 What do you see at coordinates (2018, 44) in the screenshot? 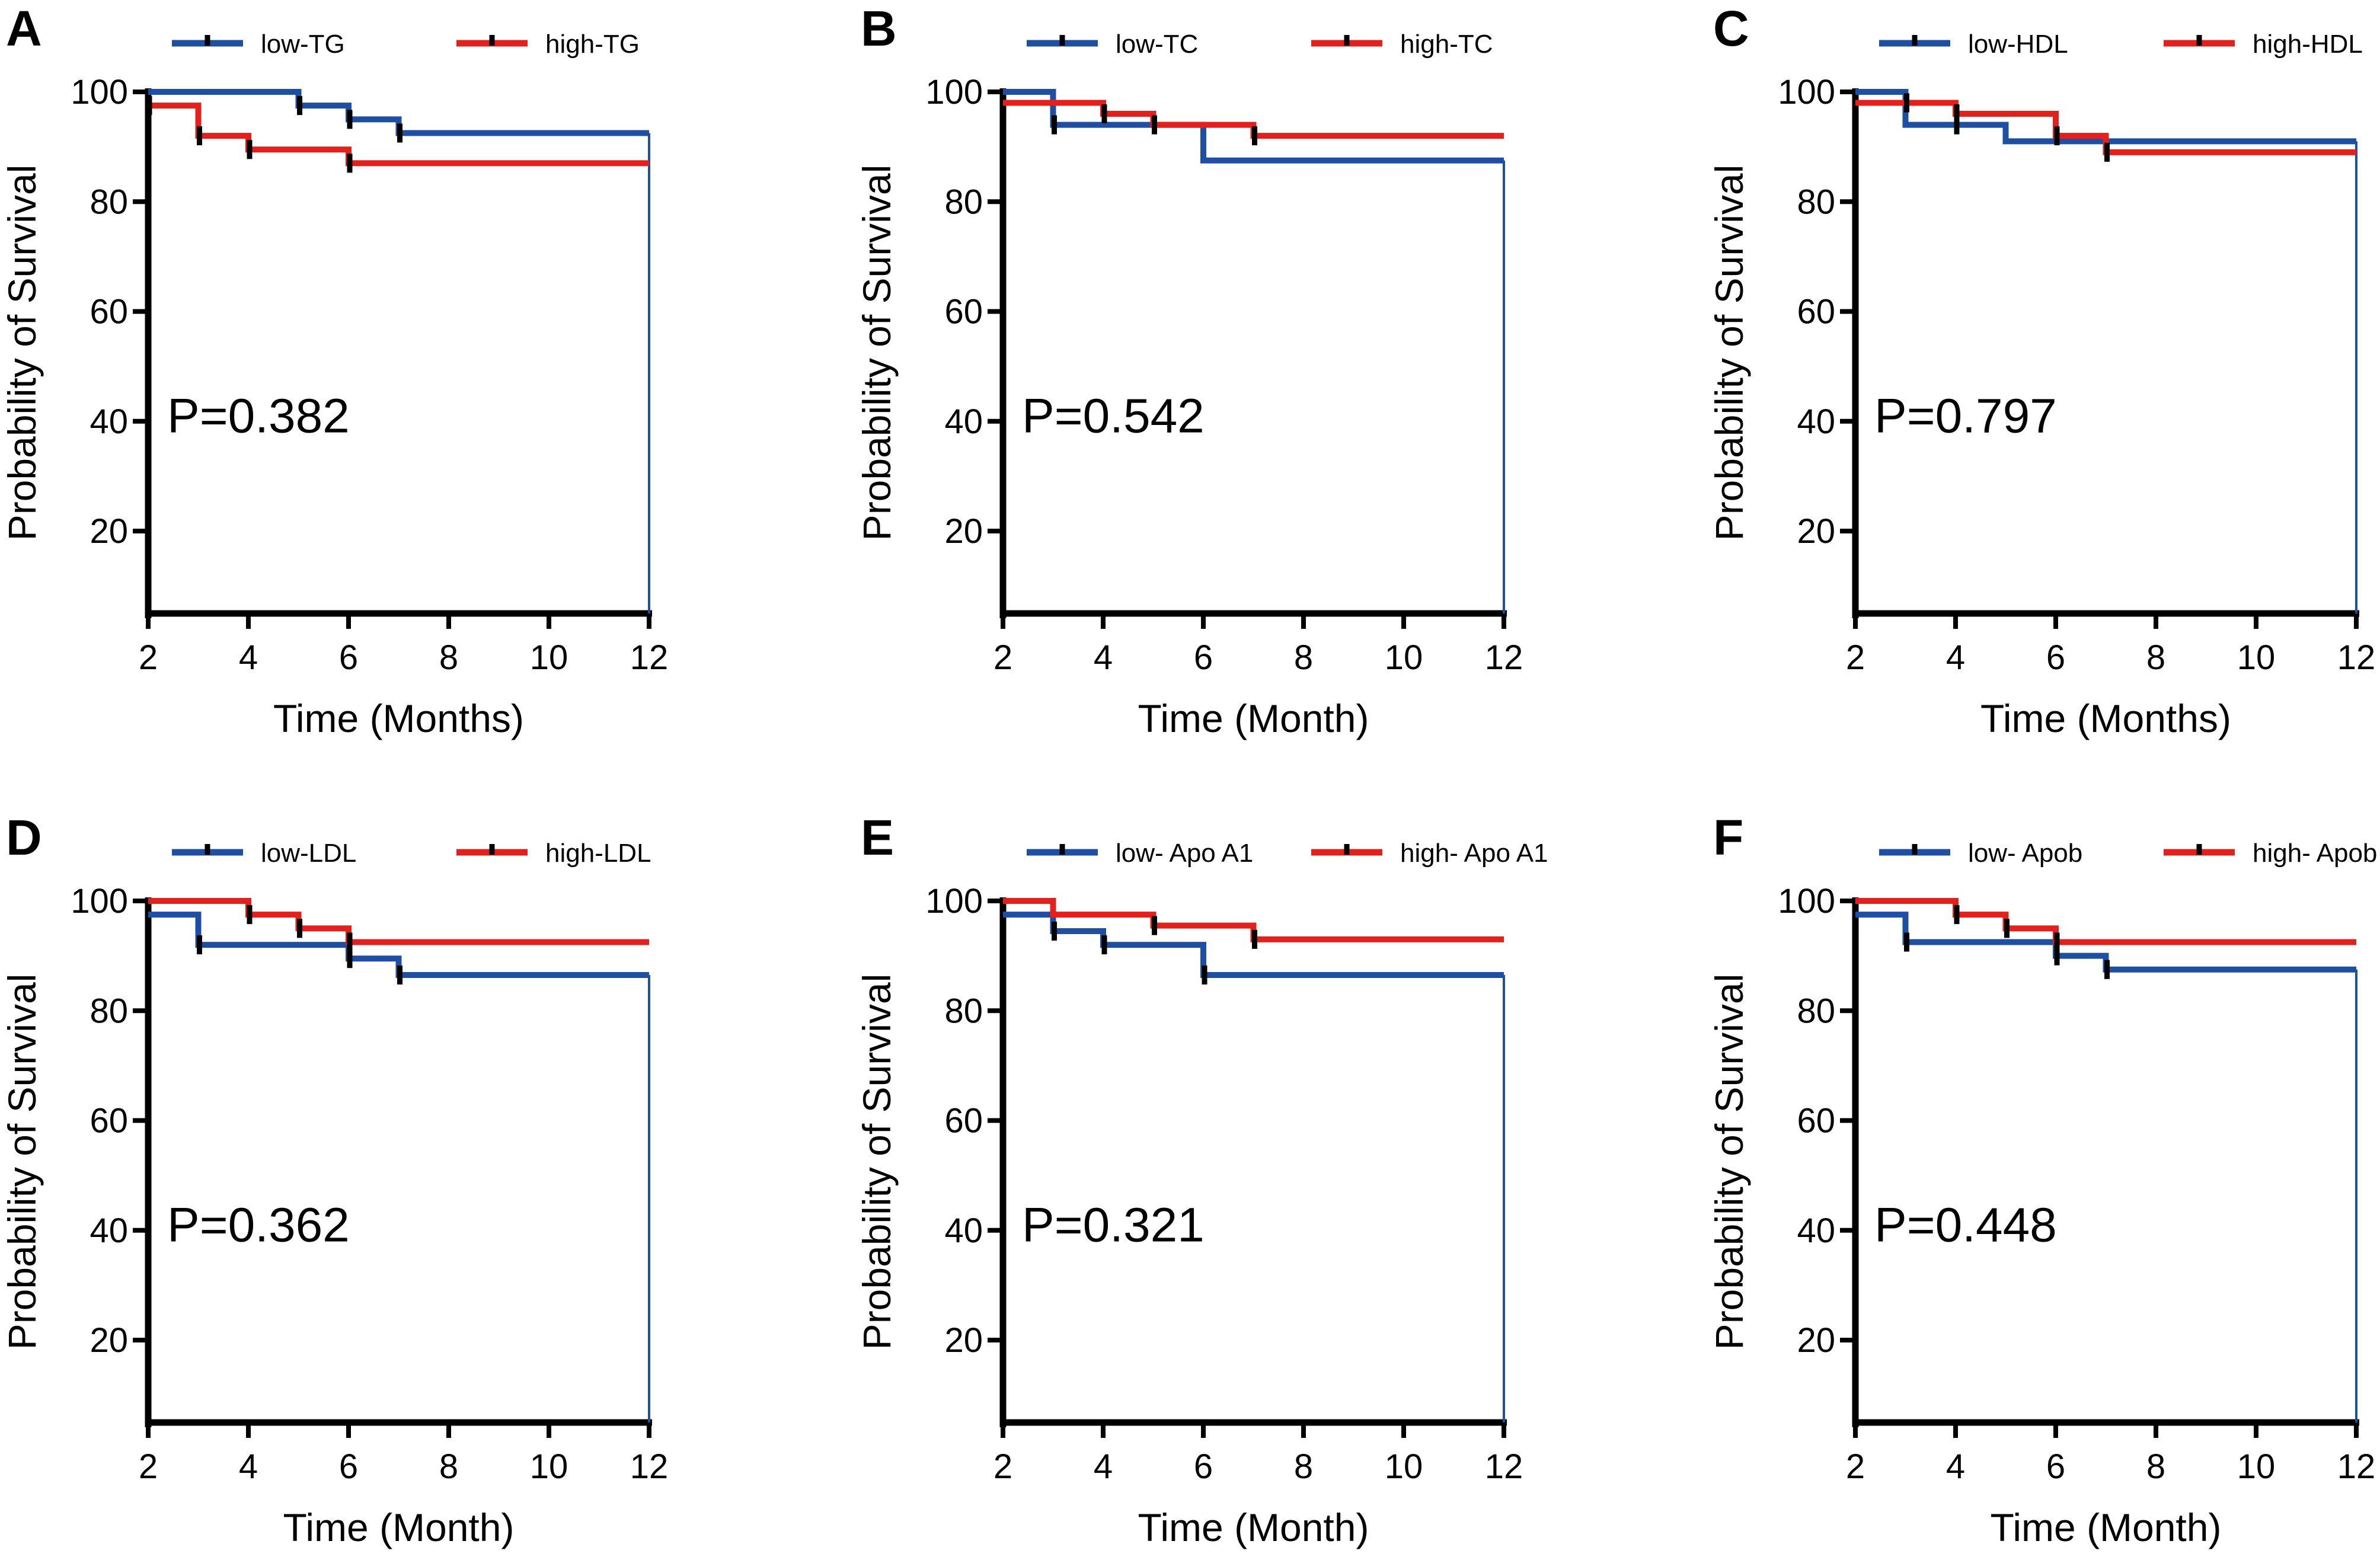
I see `legend-label: low-HDL` at bounding box center [2018, 44].